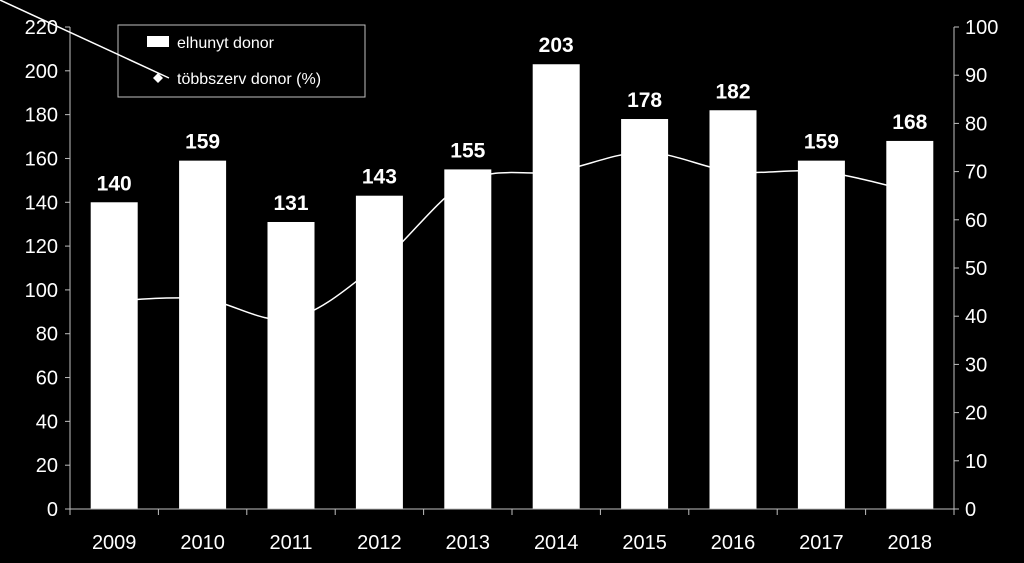 Image resolution: width=1024 pixels, height=563 pixels. Describe the element at coordinates (644, 543) in the screenshot. I see `x-tick-label-2015: 2015` at that location.